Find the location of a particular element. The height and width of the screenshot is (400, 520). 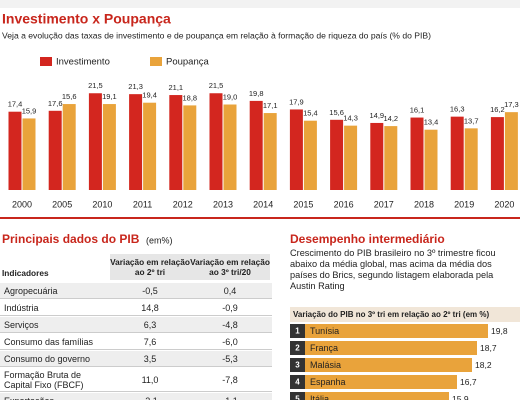

category-label: Espanha is located at coordinates (328, 382).